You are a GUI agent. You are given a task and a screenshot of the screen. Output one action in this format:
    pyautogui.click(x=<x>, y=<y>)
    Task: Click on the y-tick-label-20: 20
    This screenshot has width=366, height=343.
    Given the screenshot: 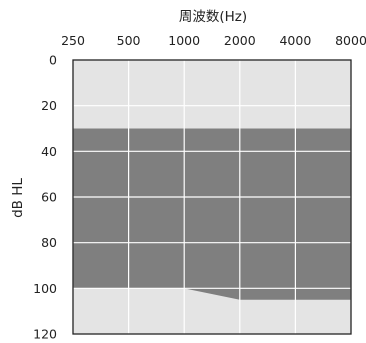 What is the action you would take?
    pyautogui.click(x=49, y=105)
    